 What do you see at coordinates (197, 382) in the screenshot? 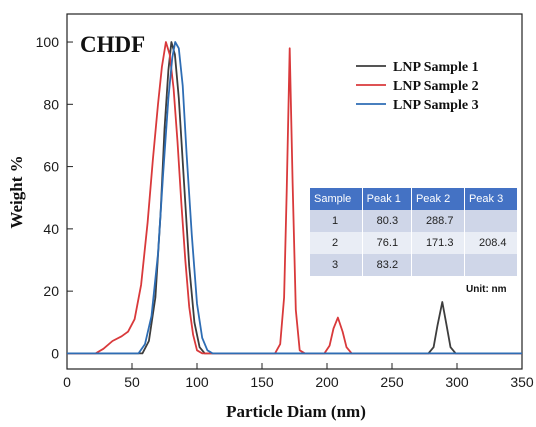
I see `x-tick-label: 100` at bounding box center [197, 382].